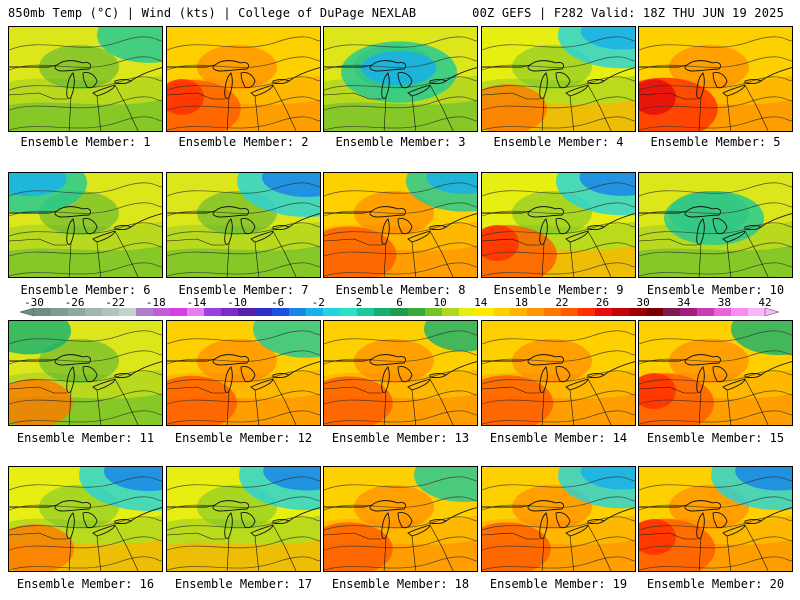 This screenshot has height=600, width=800. What do you see at coordinates (27, 312) in the screenshot?
I see `colorbar-min-arrow` at bounding box center [27, 312].